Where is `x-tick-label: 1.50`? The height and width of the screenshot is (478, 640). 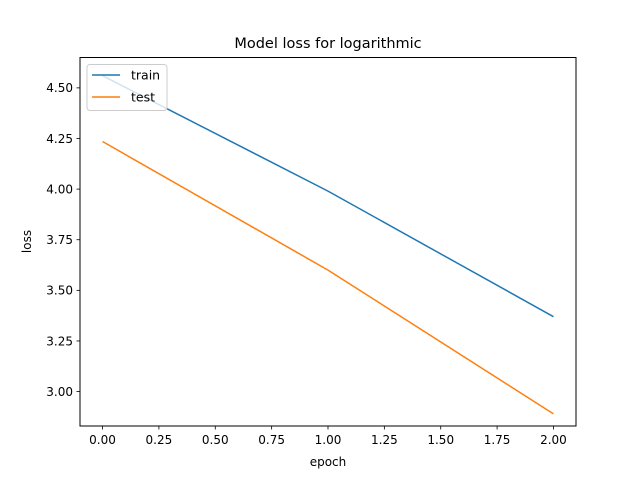
x-tick-label: 1.50 is located at coordinates (440, 440).